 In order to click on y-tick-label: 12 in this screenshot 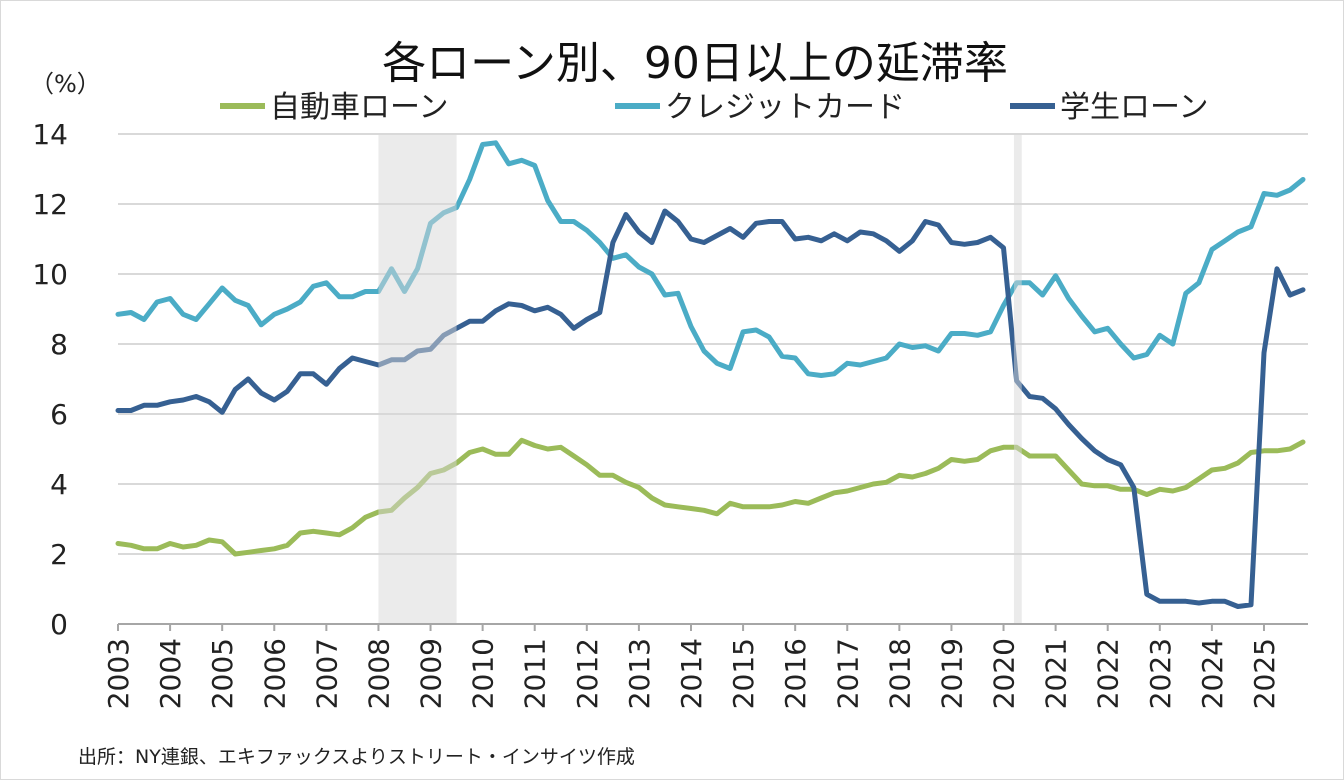, I will do `click(50, 204)`.